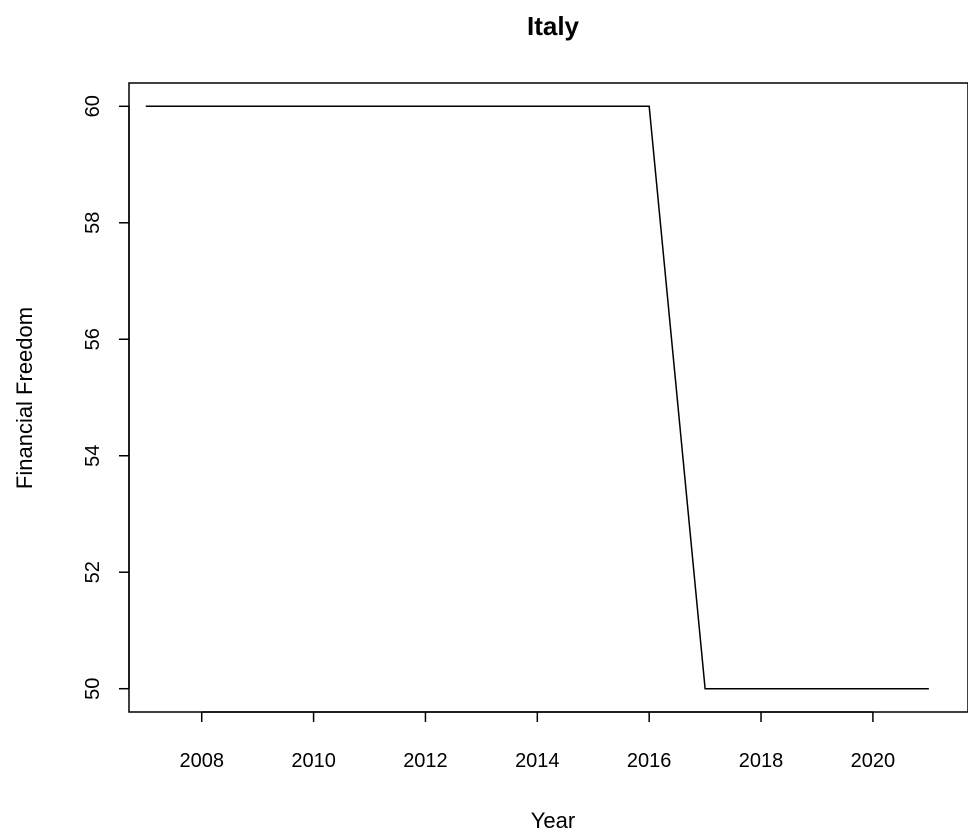  What do you see at coordinates (93, 572) in the screenshot?
I see `y-tick-label: 52` at bounding box center [93, 572].